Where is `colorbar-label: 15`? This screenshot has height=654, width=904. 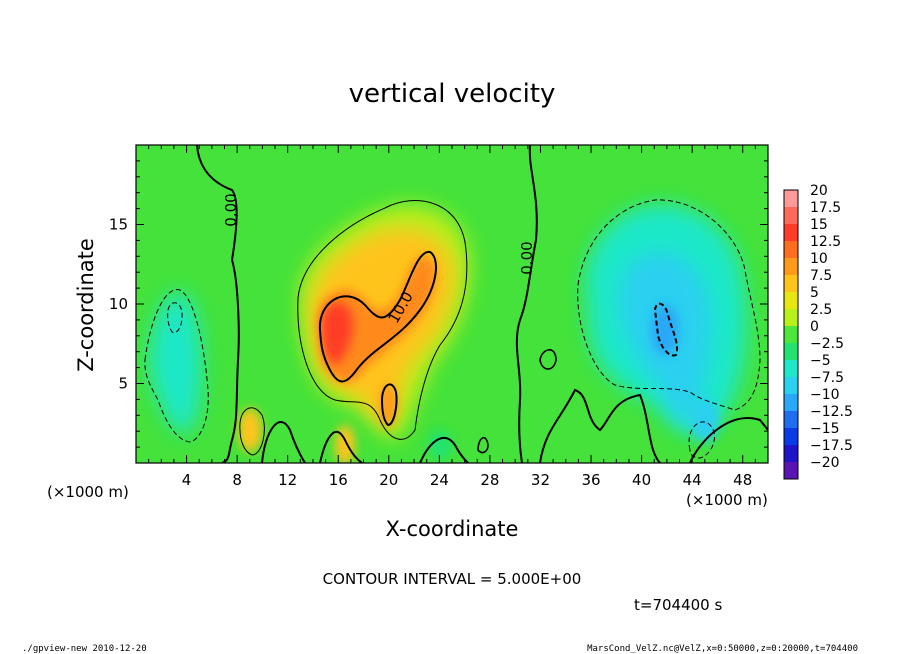 colorbar-label: 15 is located at coordinates (819, 225).